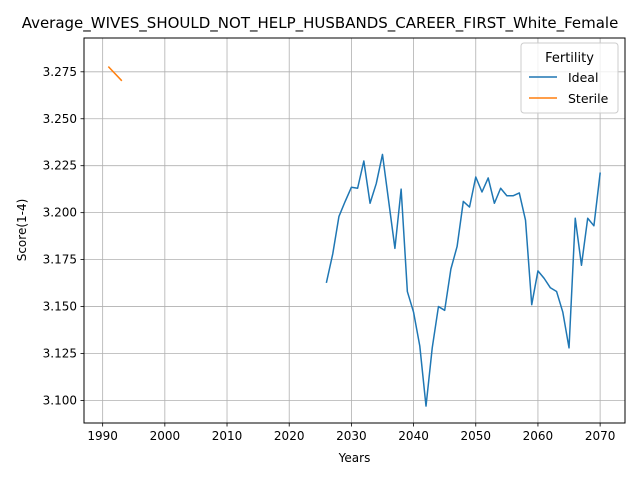 The image size is (640, 480). What do you see at coordinates (22, 230) in the screenshot?
I see `y-axis-label: Score(1-4)` at bounding box center [22, 230].